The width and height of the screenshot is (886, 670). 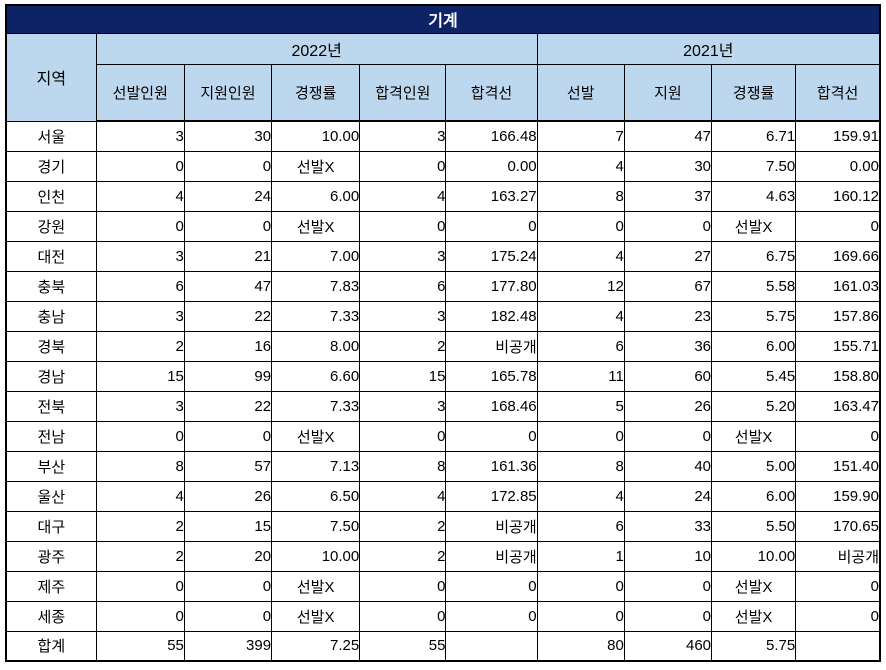 I want to click on column-header: 합격선, so click(x=838, y=92).